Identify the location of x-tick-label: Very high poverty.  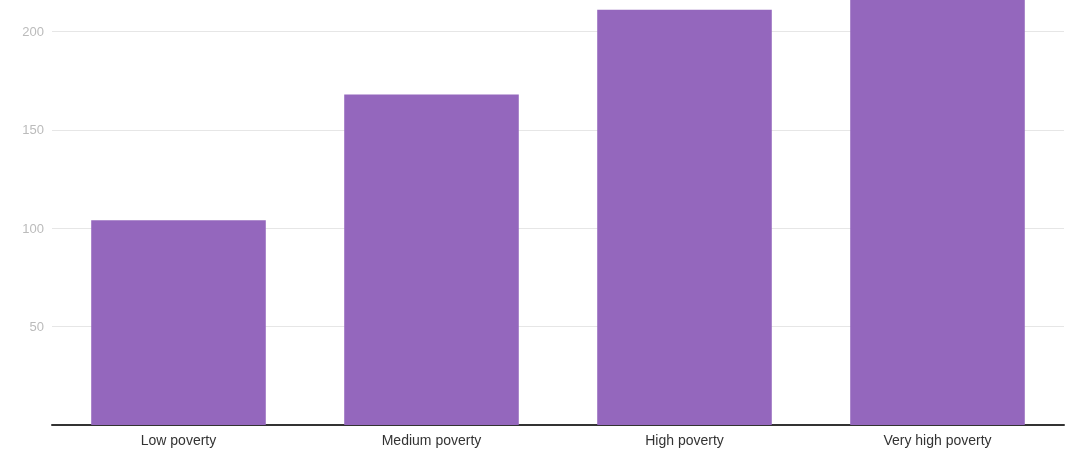
(937, 440).